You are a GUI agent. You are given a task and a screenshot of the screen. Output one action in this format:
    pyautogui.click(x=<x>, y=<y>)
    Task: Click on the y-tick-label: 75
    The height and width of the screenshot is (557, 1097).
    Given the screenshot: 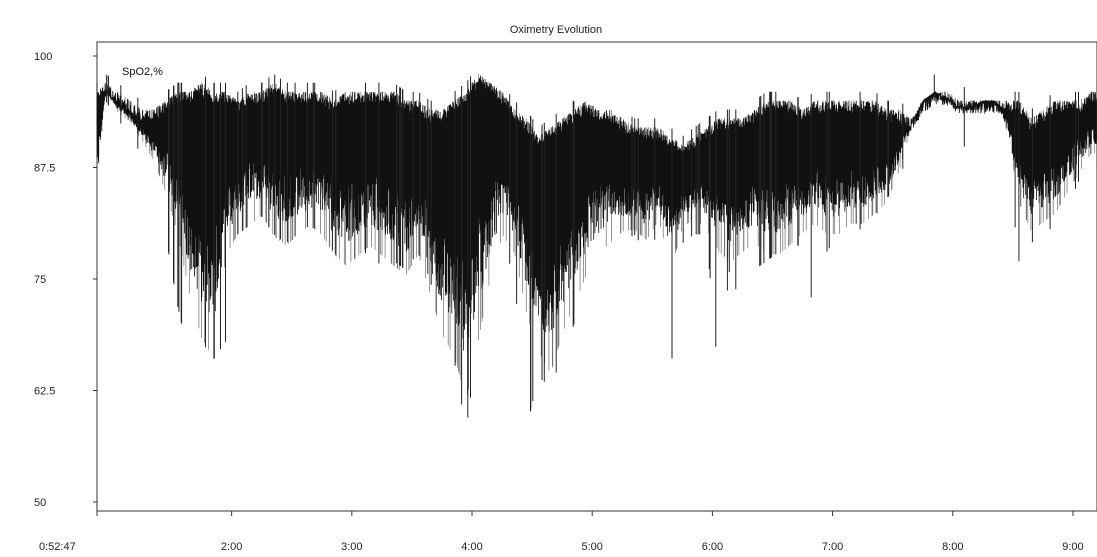 What is the action you would take?
    pyautogui.click(x=40, y=280)
    